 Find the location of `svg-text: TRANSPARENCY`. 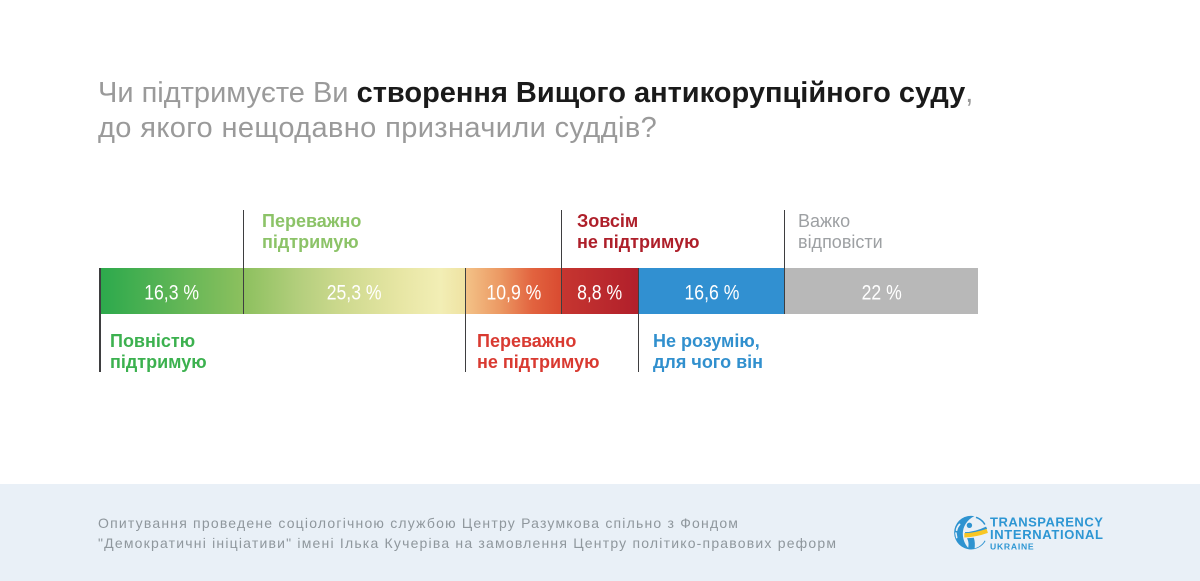

svg-text: TRANSPARENCY is located at coordinates (1046, 522).